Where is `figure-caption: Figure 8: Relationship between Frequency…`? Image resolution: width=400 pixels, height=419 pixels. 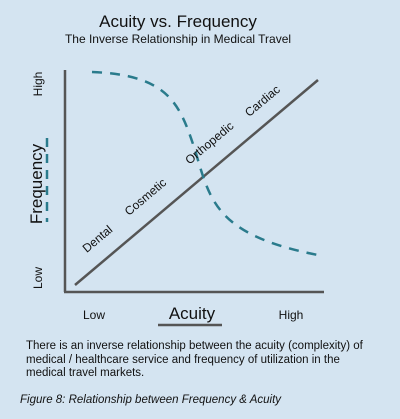
figure-caption: Figure 8: Relationship between Frequency… is located at coordinates (151, 400).